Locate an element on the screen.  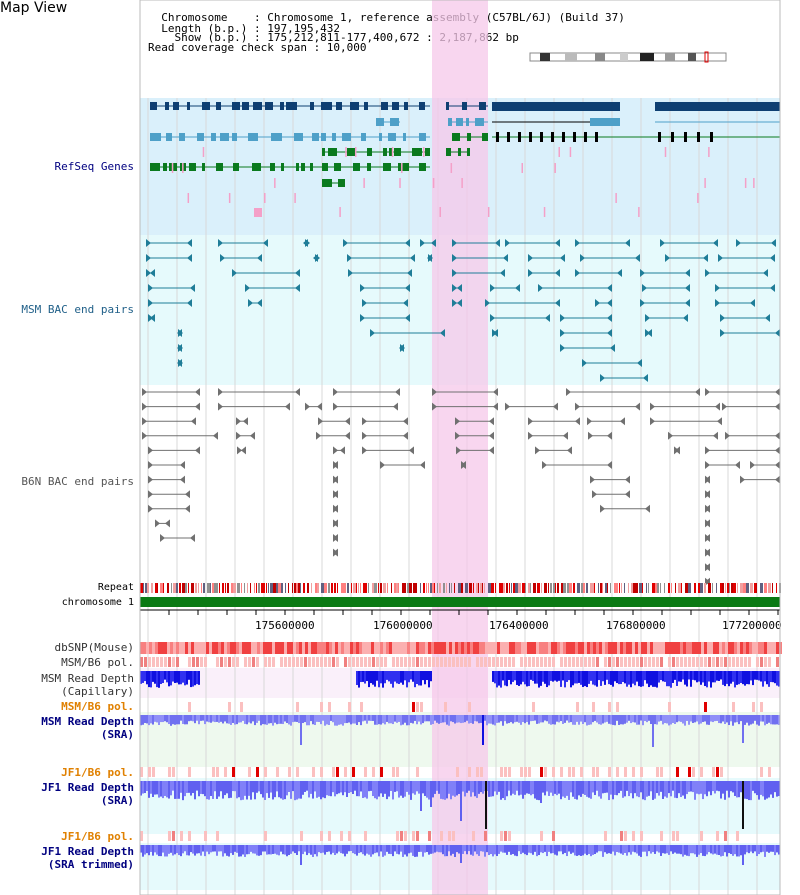
msm-depth-sra-track is located at coordinates (460, 731).